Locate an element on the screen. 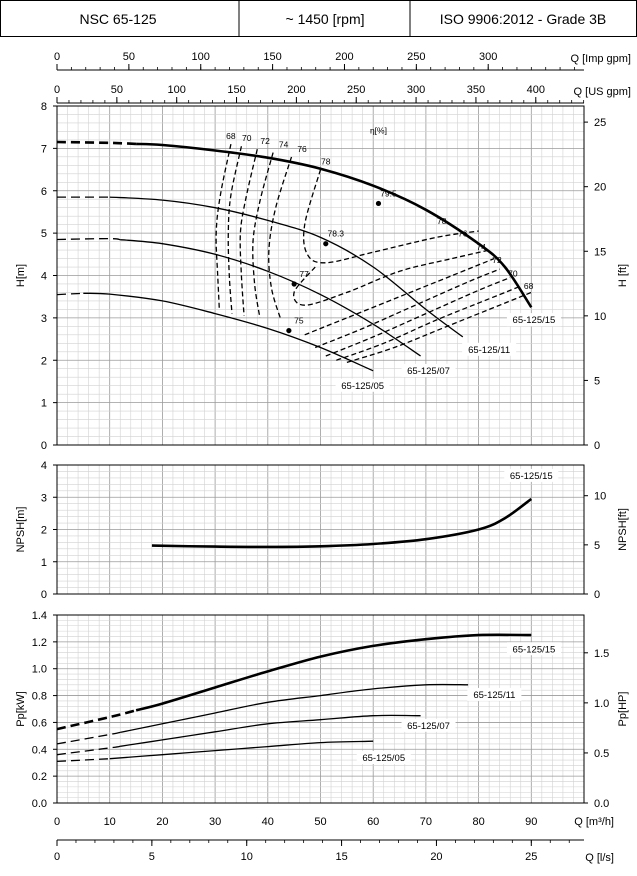 Image resolution: width=637 pixels, height=876 pixels. axis-tick-label: 90 is located at coordinates (531, 822).